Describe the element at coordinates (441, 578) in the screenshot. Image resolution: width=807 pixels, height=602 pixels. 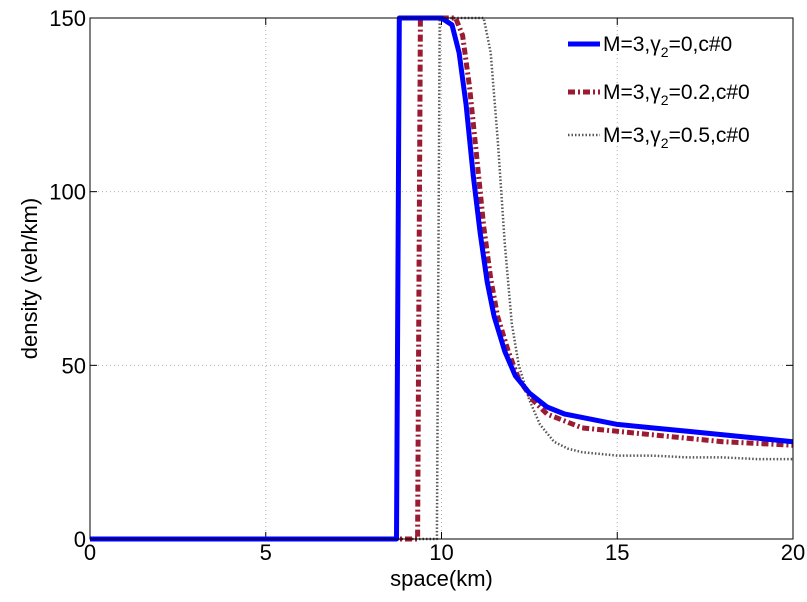
I see `x-axis-label: space(km)` at that location.